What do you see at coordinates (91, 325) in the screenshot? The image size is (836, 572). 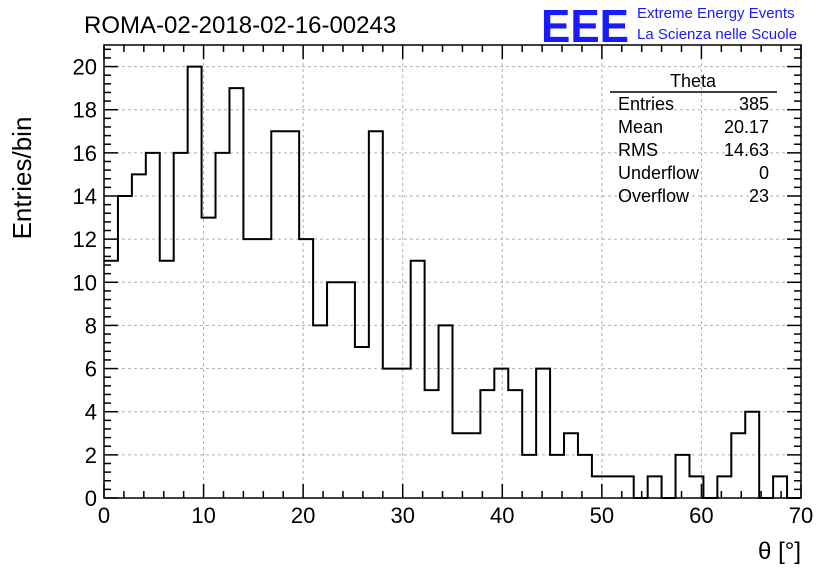 I see `y-tick-label: 8` at bounding box center [91, 325].